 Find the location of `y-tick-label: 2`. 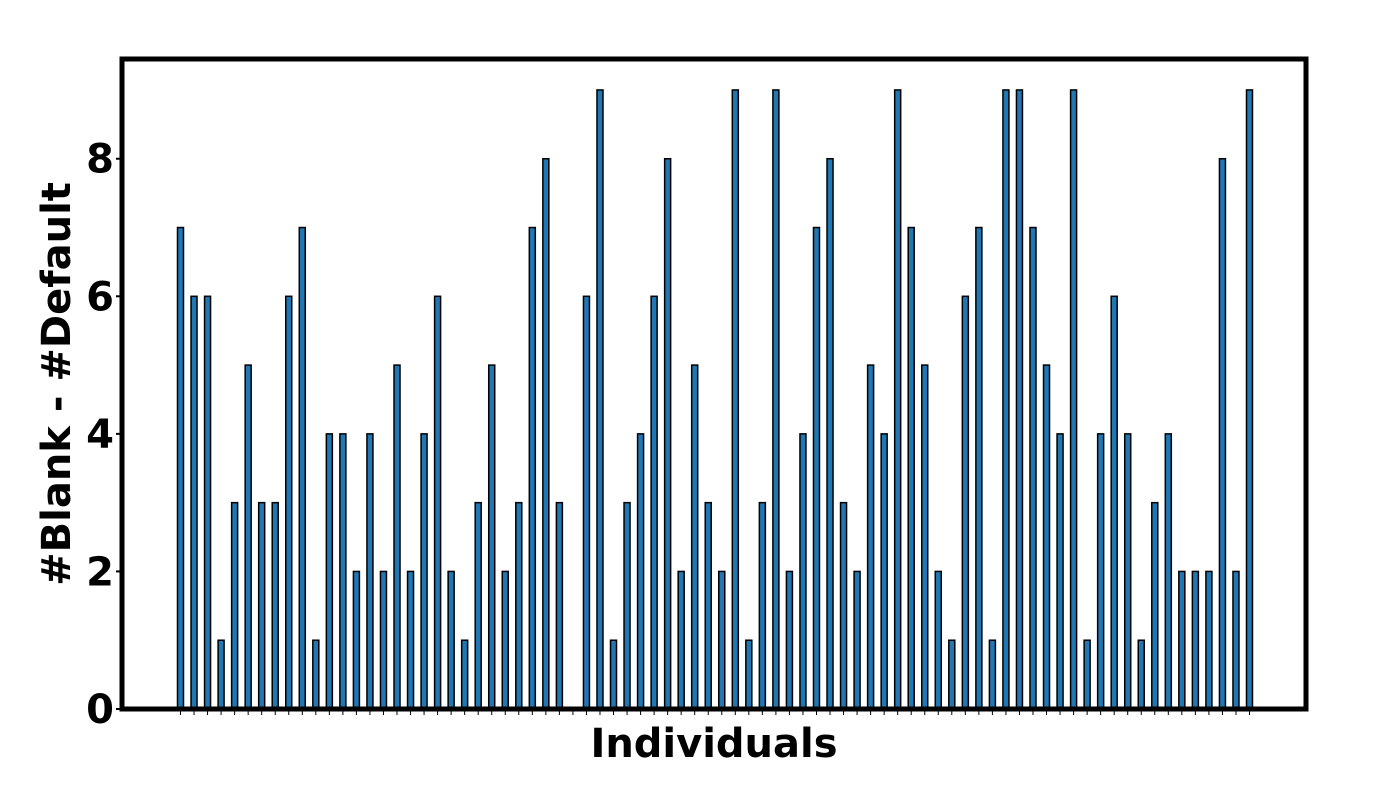

y-tick-label: 2 is located at coordinates (100, 572).